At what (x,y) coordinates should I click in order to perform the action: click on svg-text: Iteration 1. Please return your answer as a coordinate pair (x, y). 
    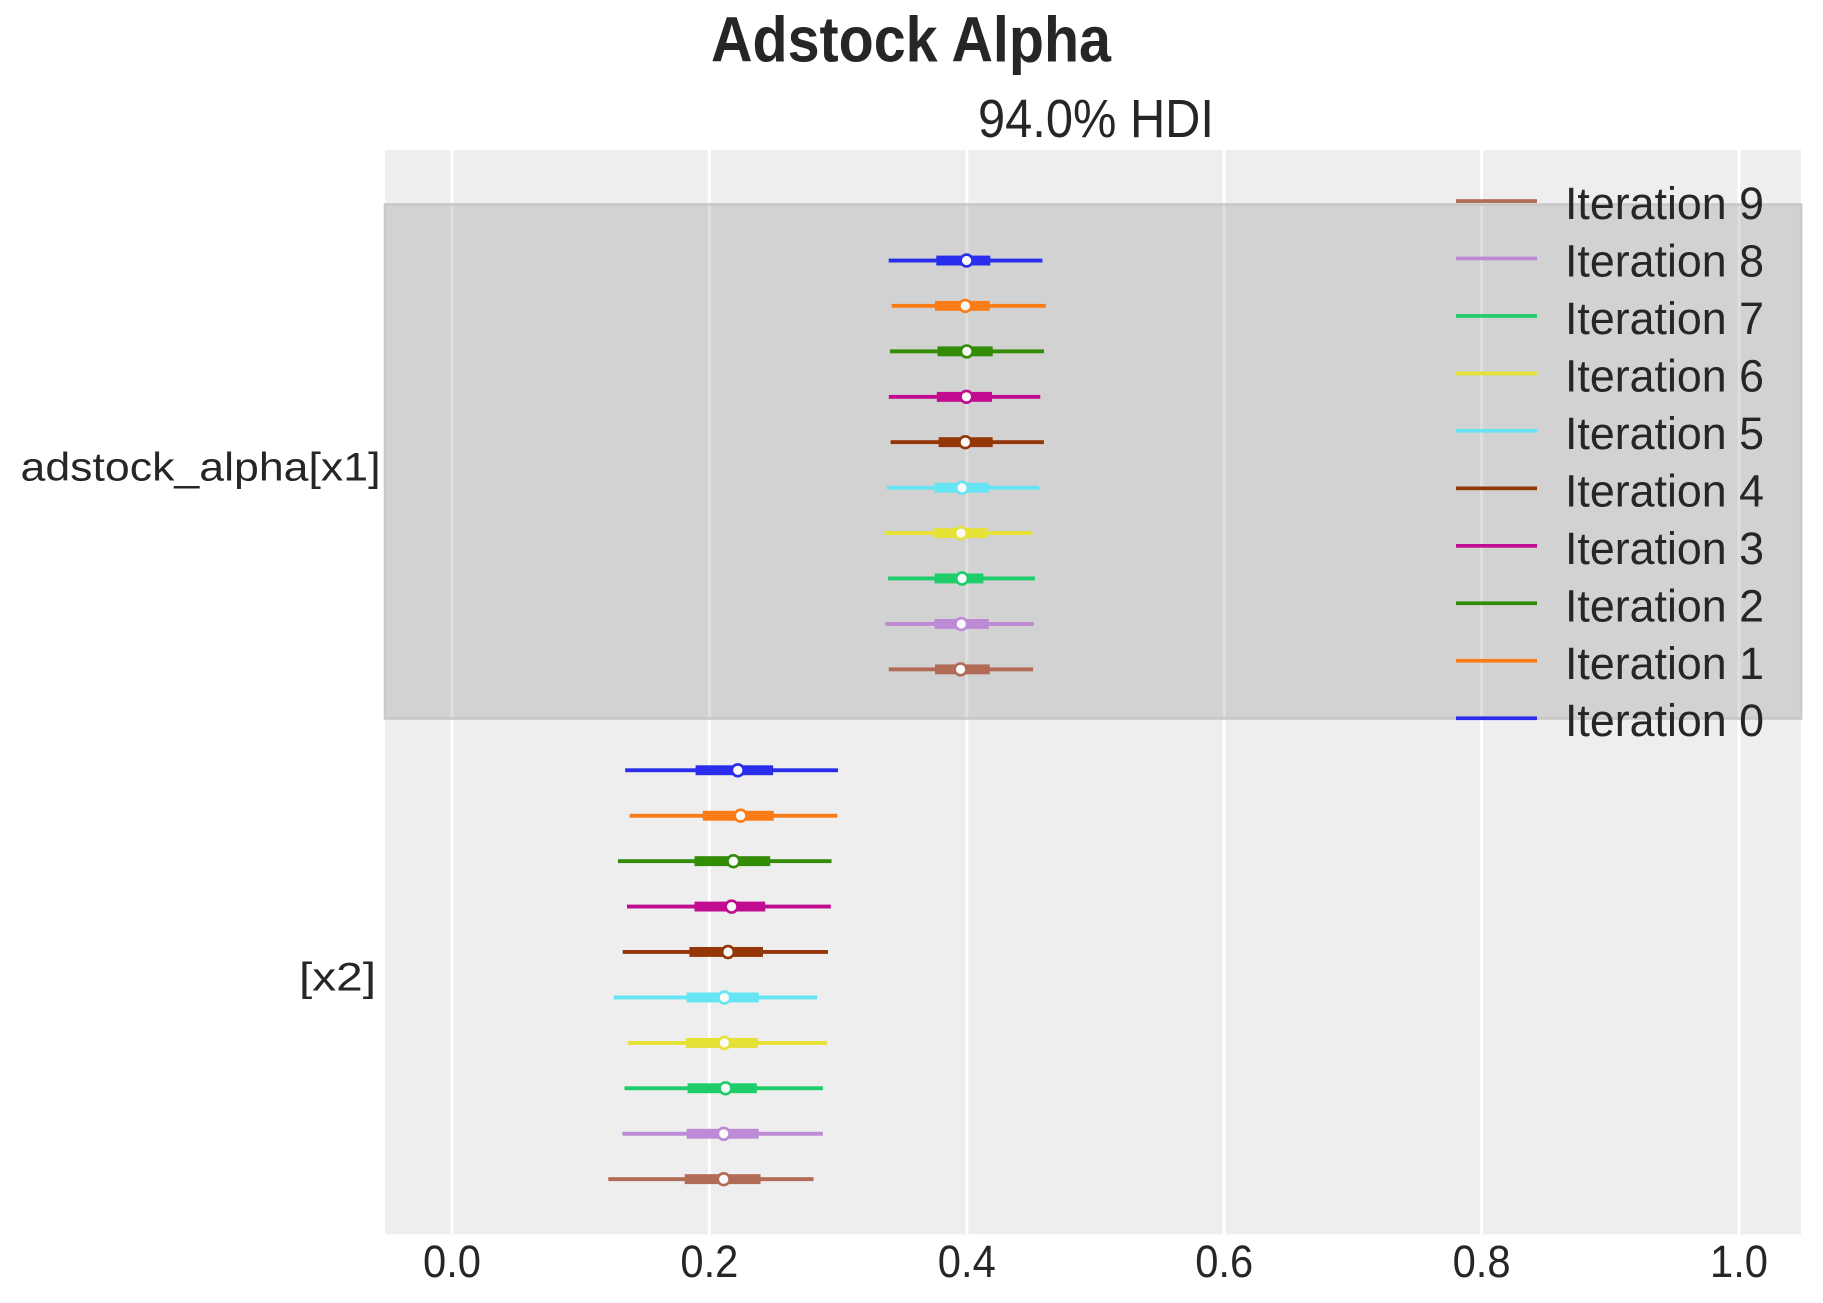
    Looking at the image, I should click on (1664, 663).